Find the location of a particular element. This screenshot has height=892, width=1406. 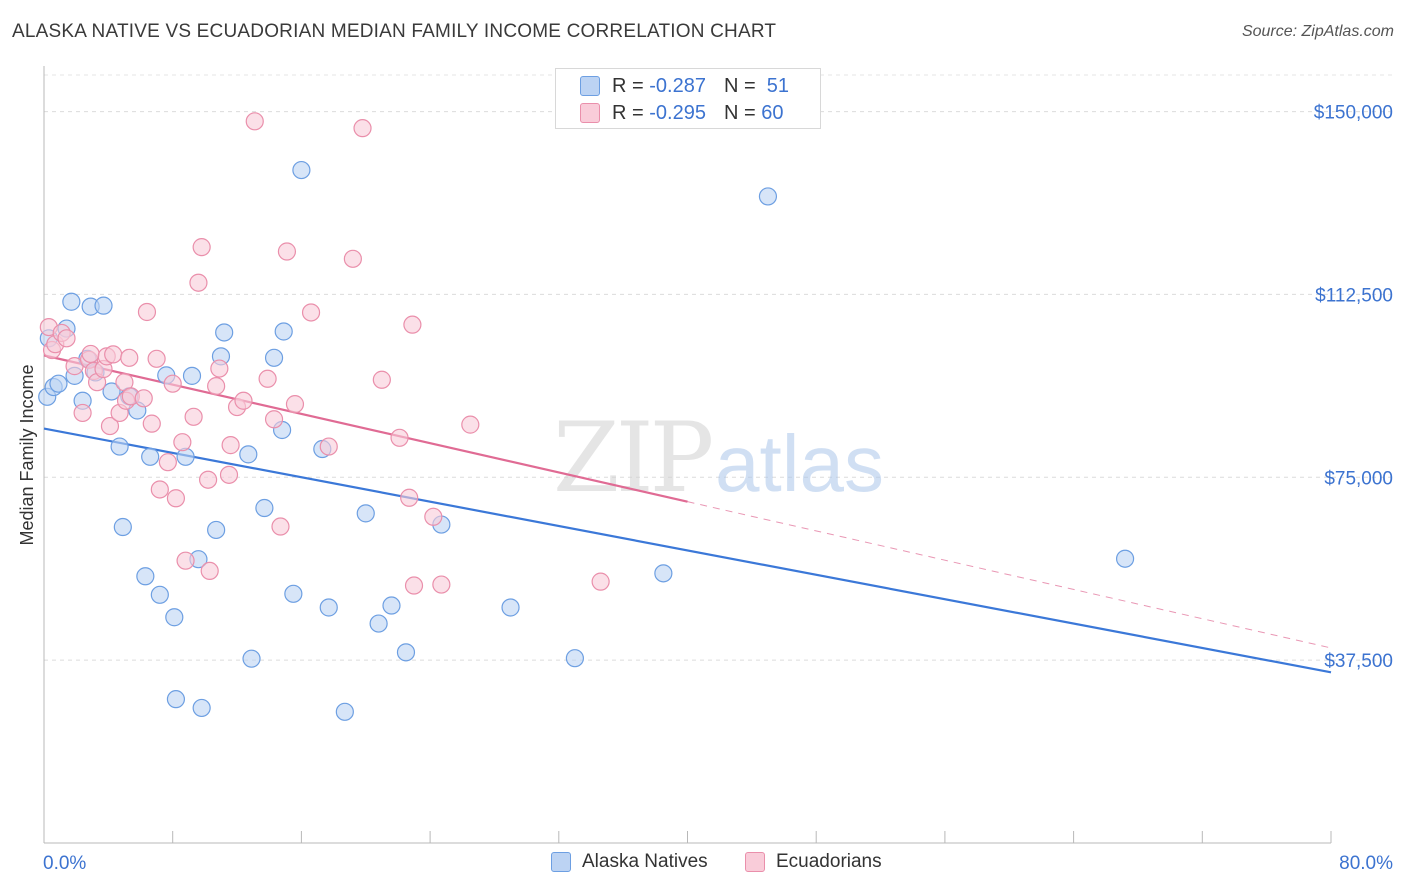

r-value-alaska: -0.287 is located at coordinates (677, 85).